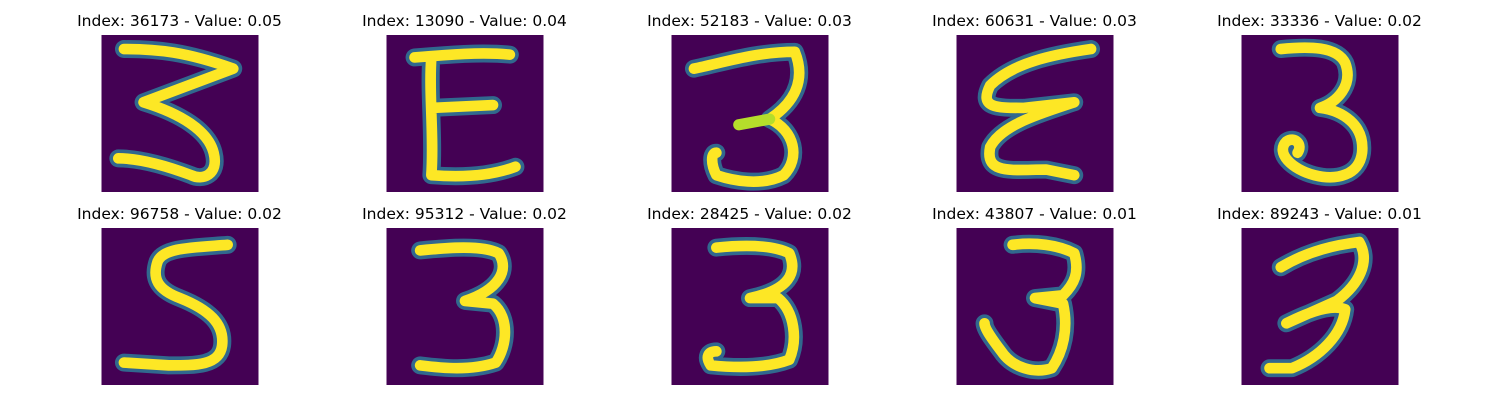  Describe the element at coordinates (464, 21) in the screenshot. I see `panel-title: Index: 13090 - Value: 0.04` at that location.